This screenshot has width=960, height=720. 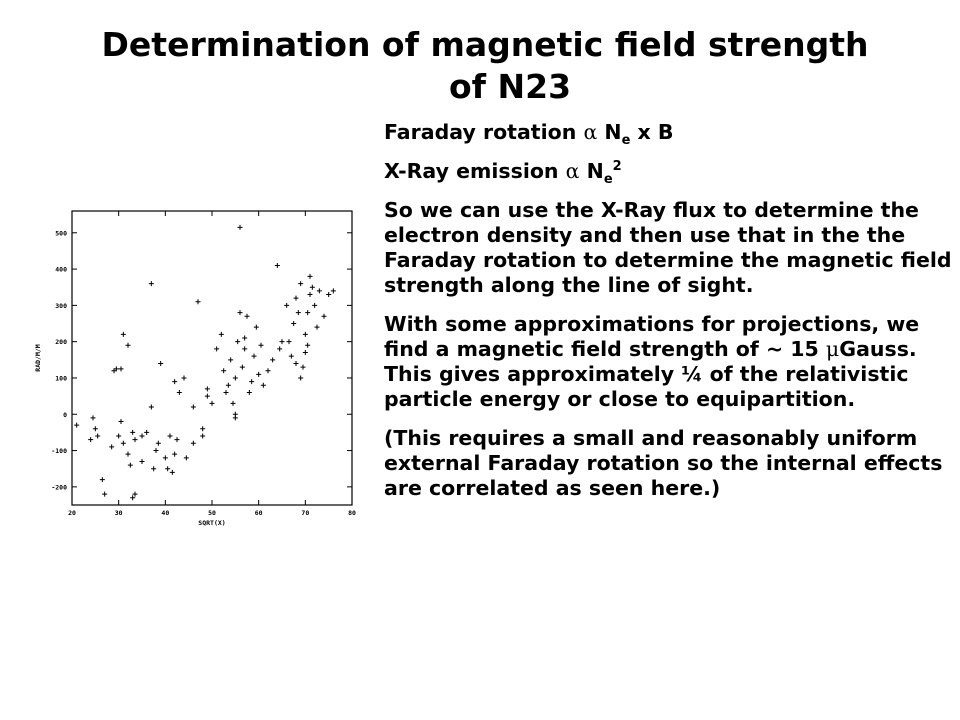 What do you see at coordinates (61, 306) in the screenshot?
I see `y-tick-label: 300` at bounding box center [61, 306].